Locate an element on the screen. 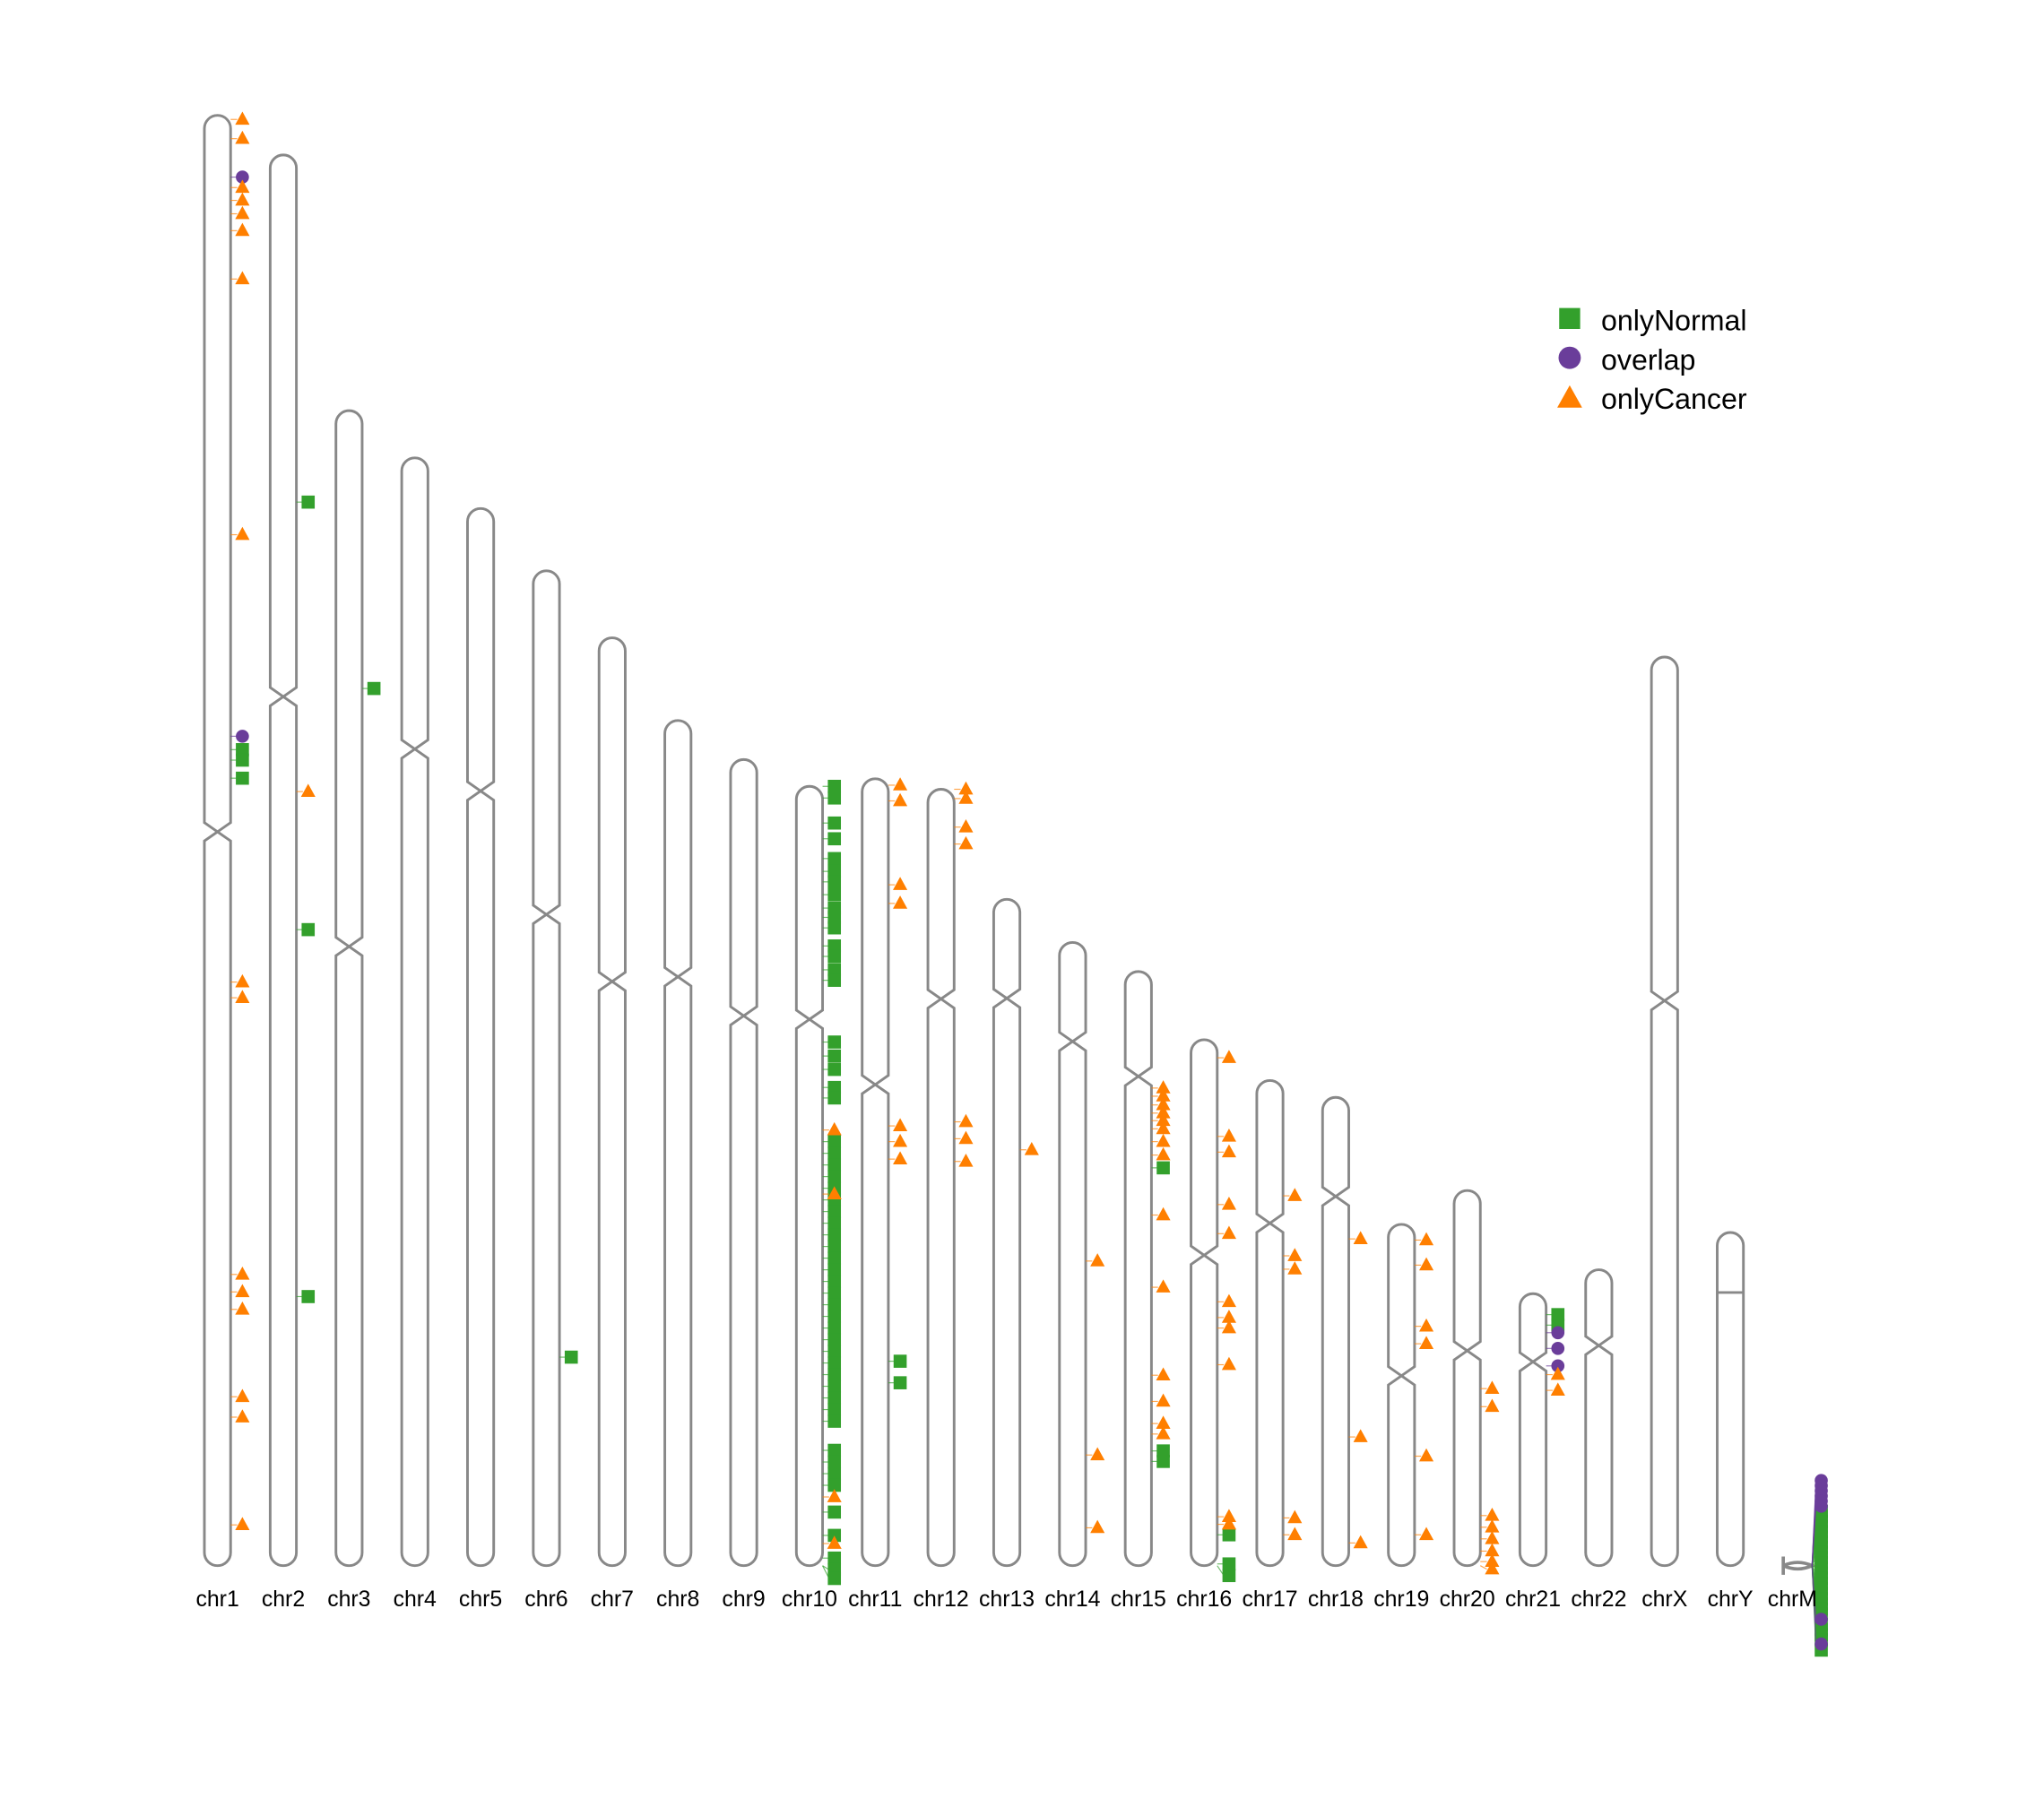  chromosome-label-chr2: chr2 is located at coordinates (283, 1599).